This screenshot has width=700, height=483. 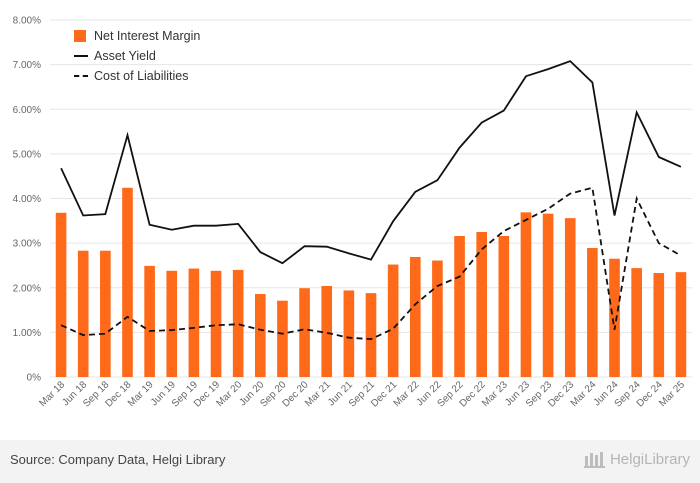 I want to click on y-tick-label: 0%, so click(x=34, y=378).